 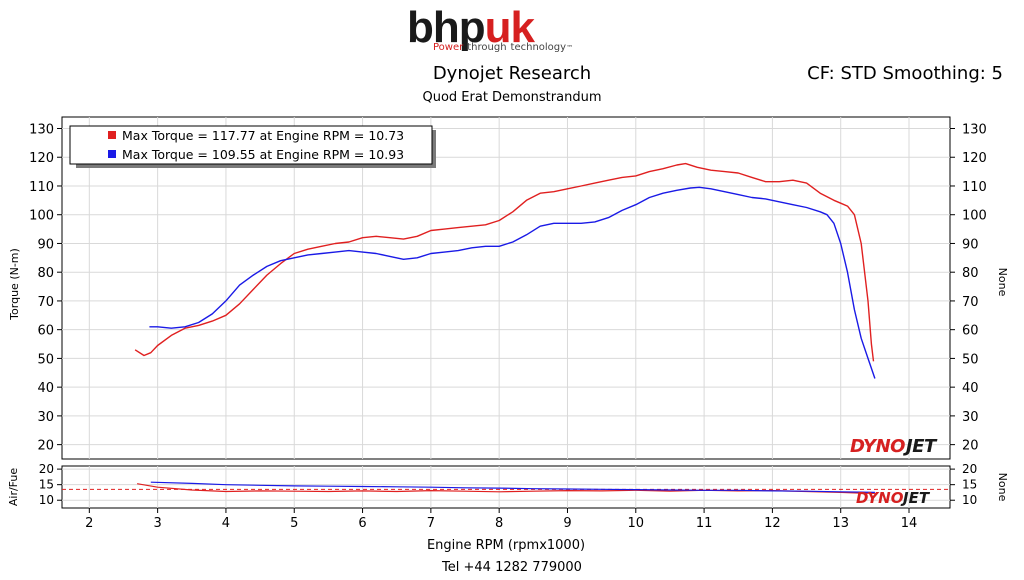 What do you see at coordinates (446, 27) in the screenshot?
I see `logo-brand-main: bhp` at bounding box center [446, 27].